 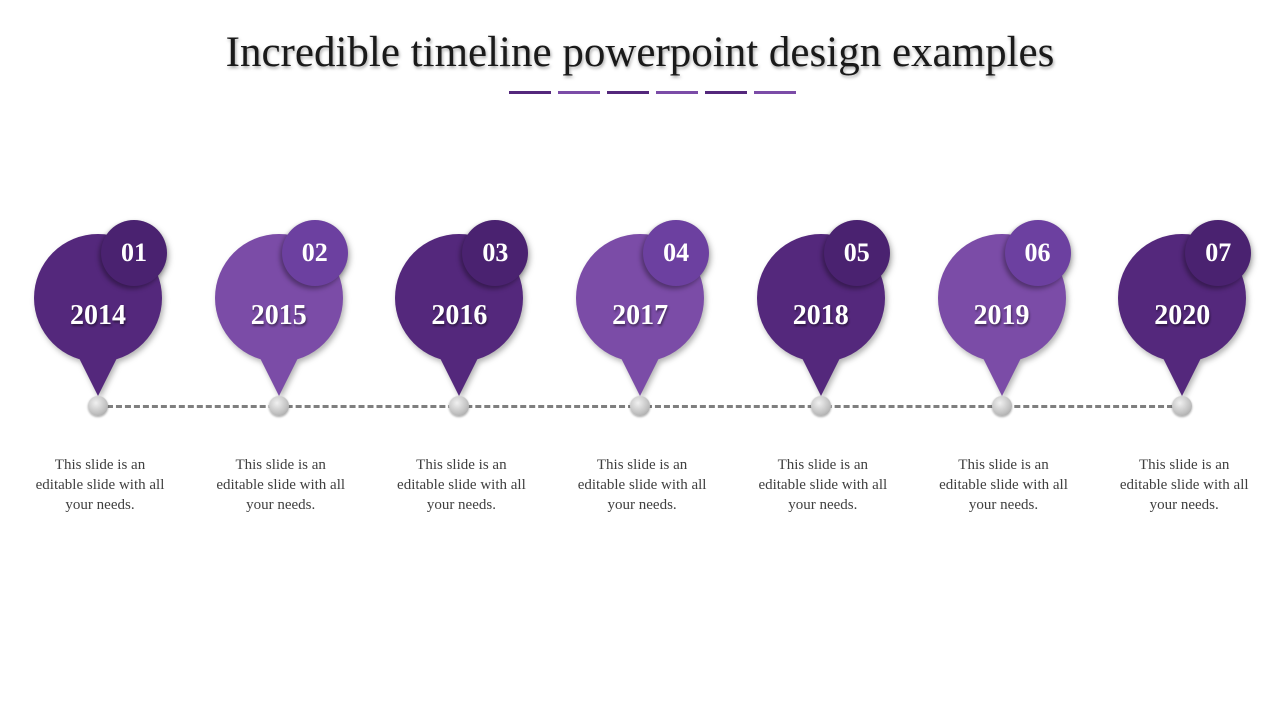 What do you see at coordinates (1182, 315) in the screenshot?
I see `marker-year: 2020` at bounding box center [1182, 315].